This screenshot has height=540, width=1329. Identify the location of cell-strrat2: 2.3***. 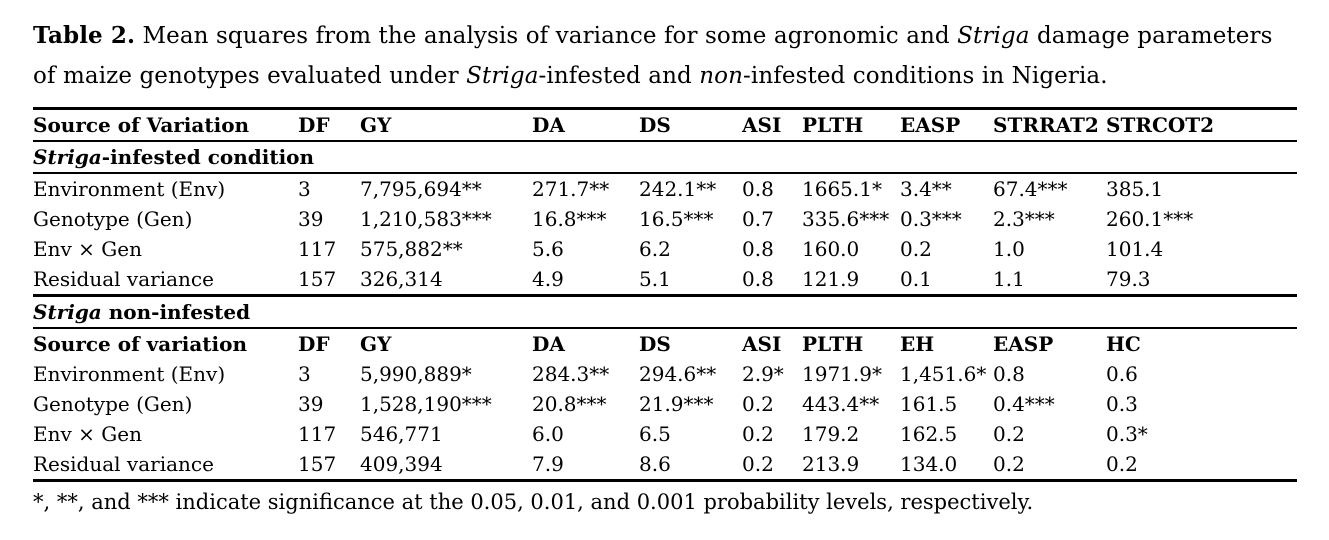
(1024, 219).